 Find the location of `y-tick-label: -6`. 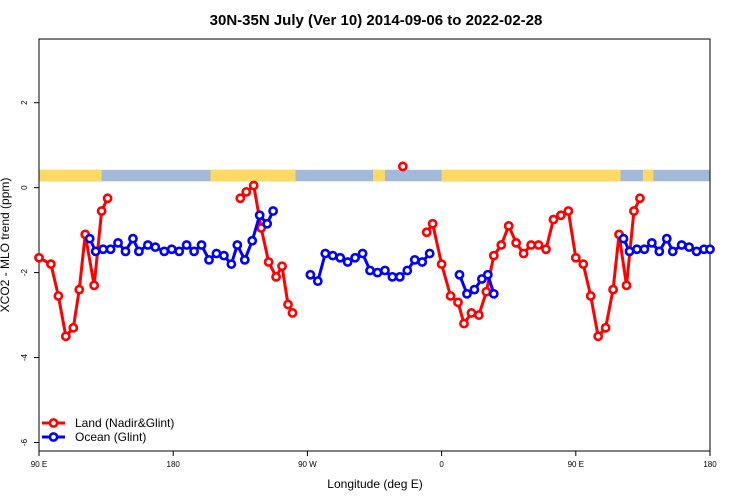

y-tick-label: -6 is located at coordinates (24, 442).